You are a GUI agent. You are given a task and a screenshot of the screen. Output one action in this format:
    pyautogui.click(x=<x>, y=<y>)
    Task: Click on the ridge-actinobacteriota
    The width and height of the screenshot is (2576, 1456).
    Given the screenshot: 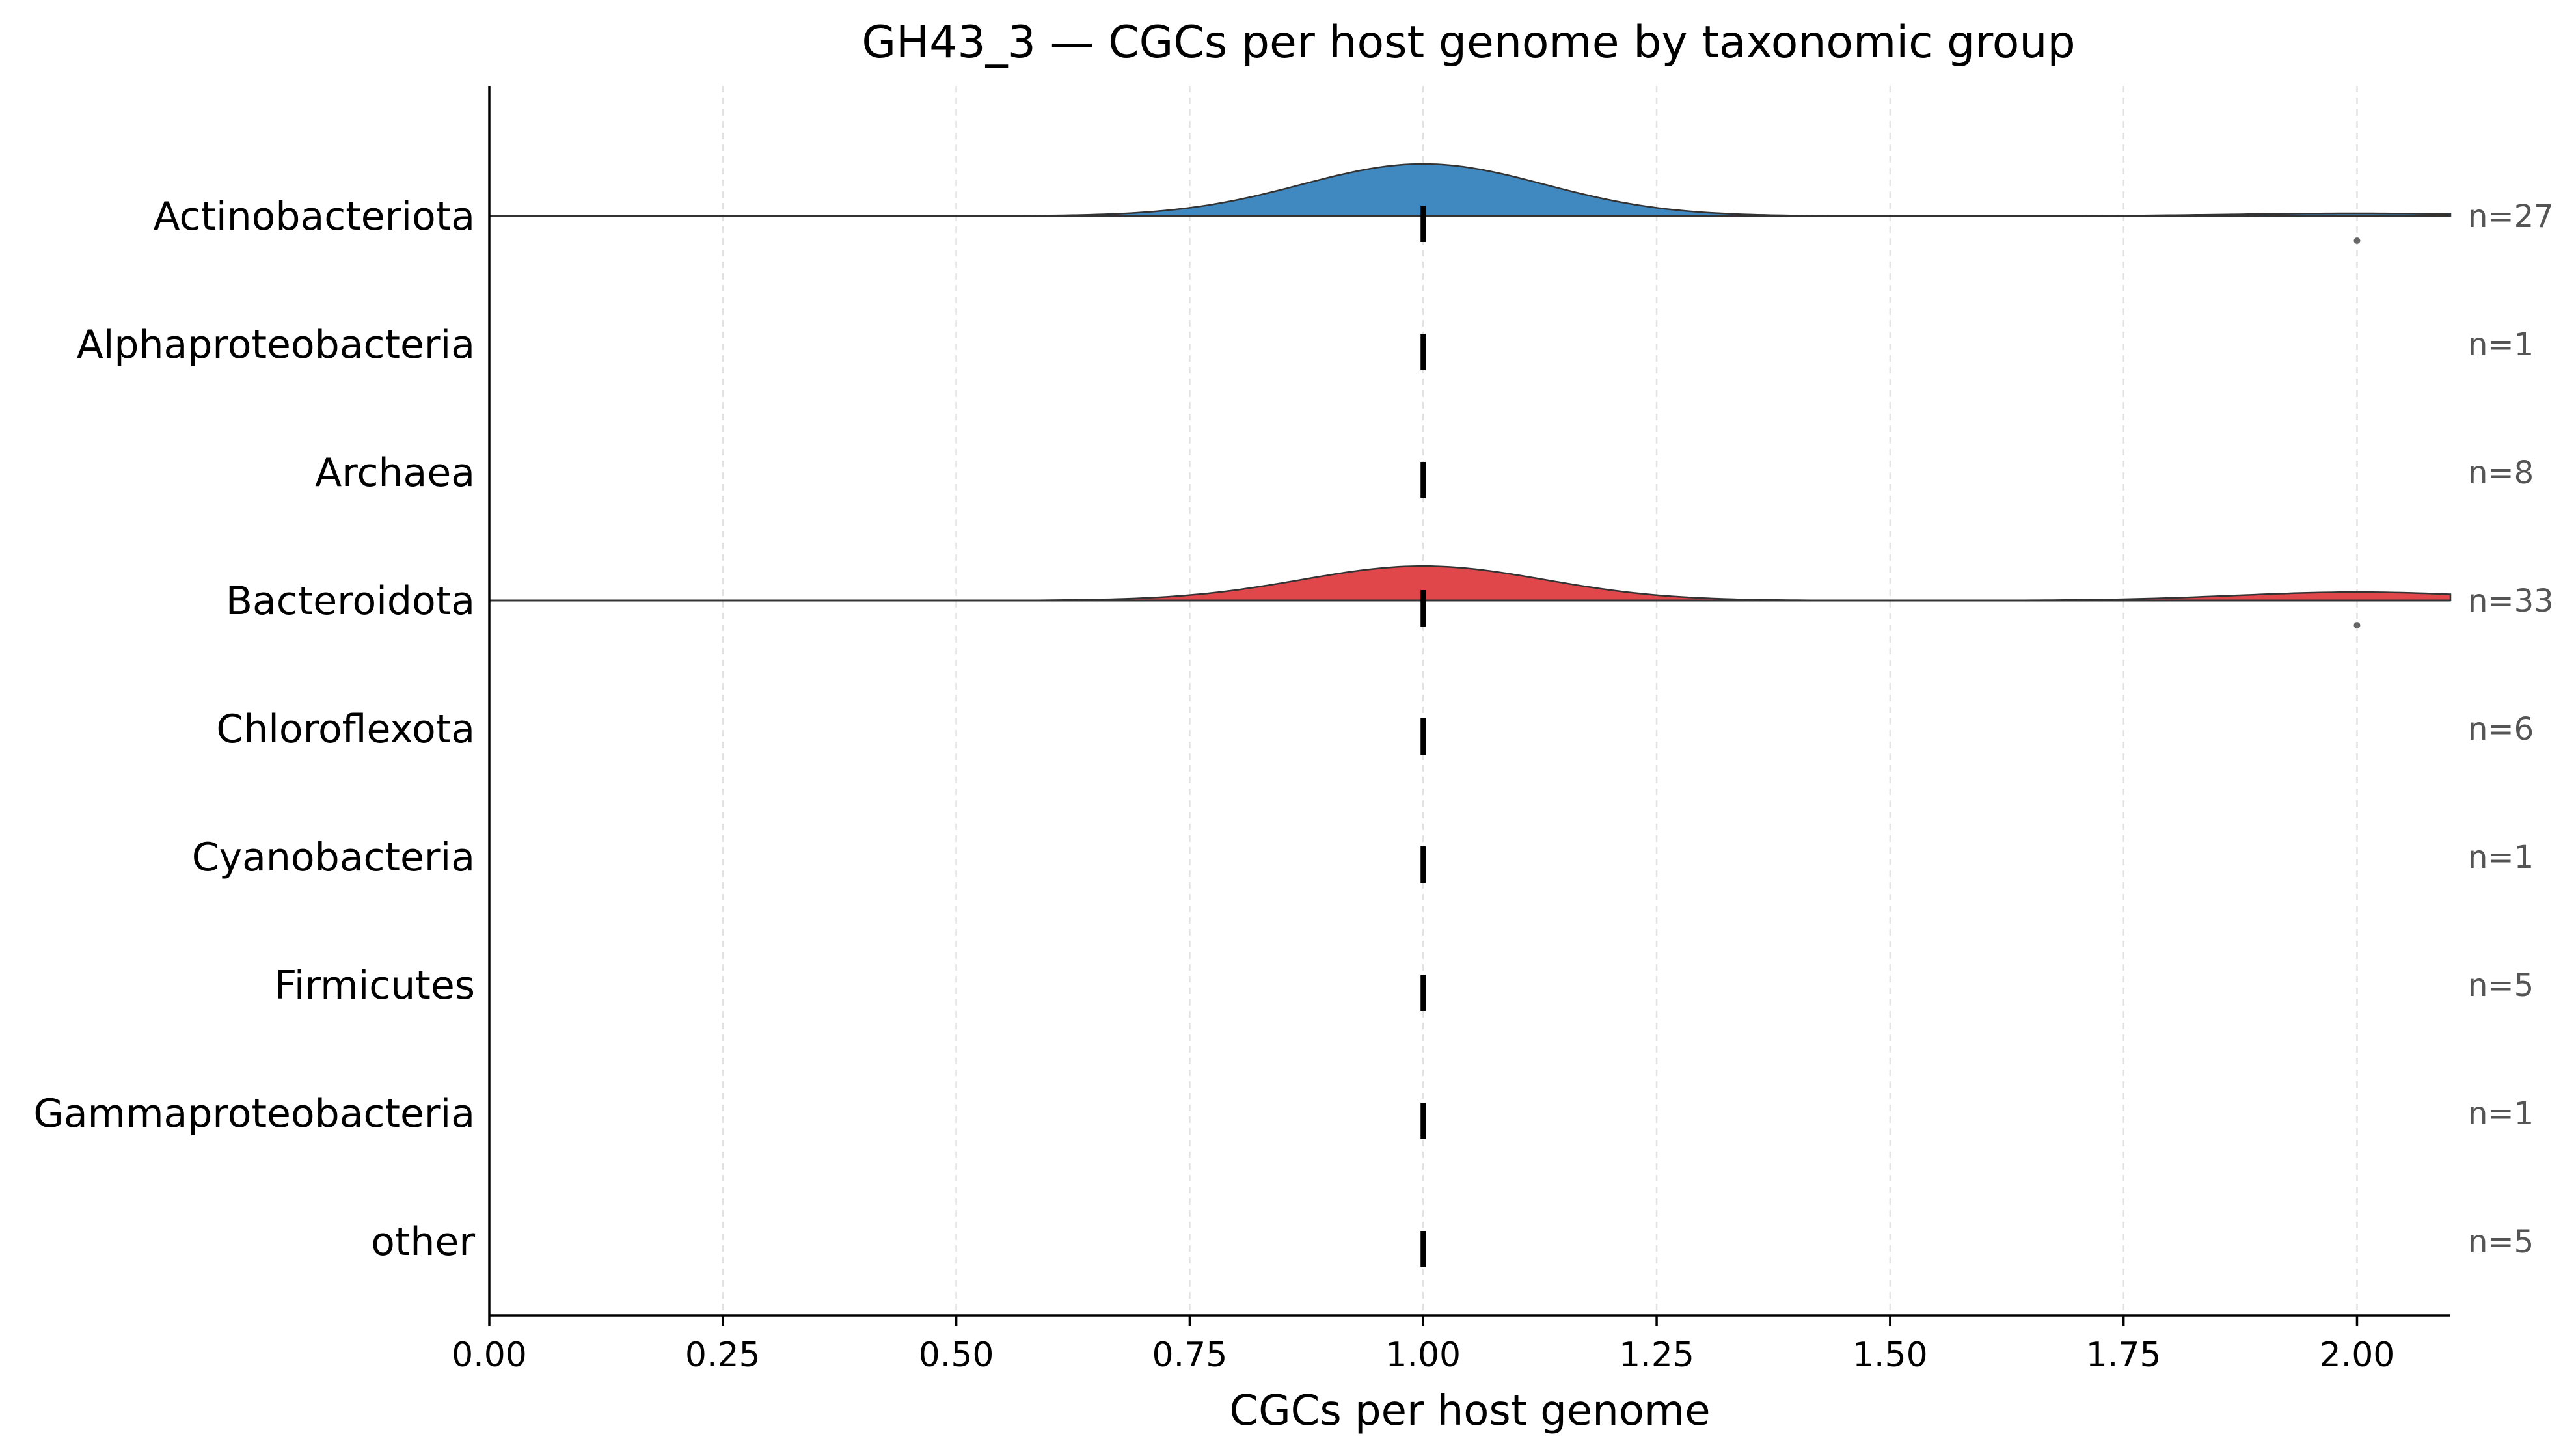 What is the action you would take?
    pyautogui.click(x=1470, y=190)
    